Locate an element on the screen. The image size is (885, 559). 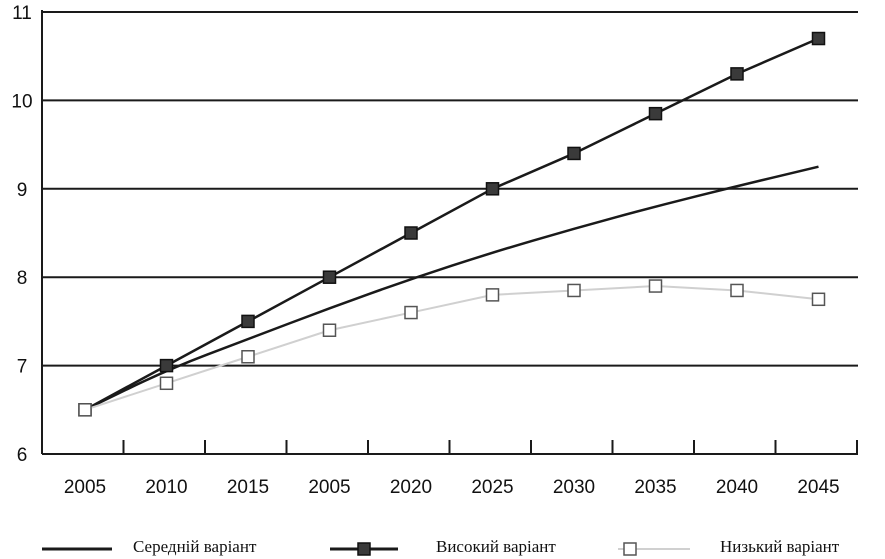
legend-item-3: Низький варіант is located at coordinates (729, 546).